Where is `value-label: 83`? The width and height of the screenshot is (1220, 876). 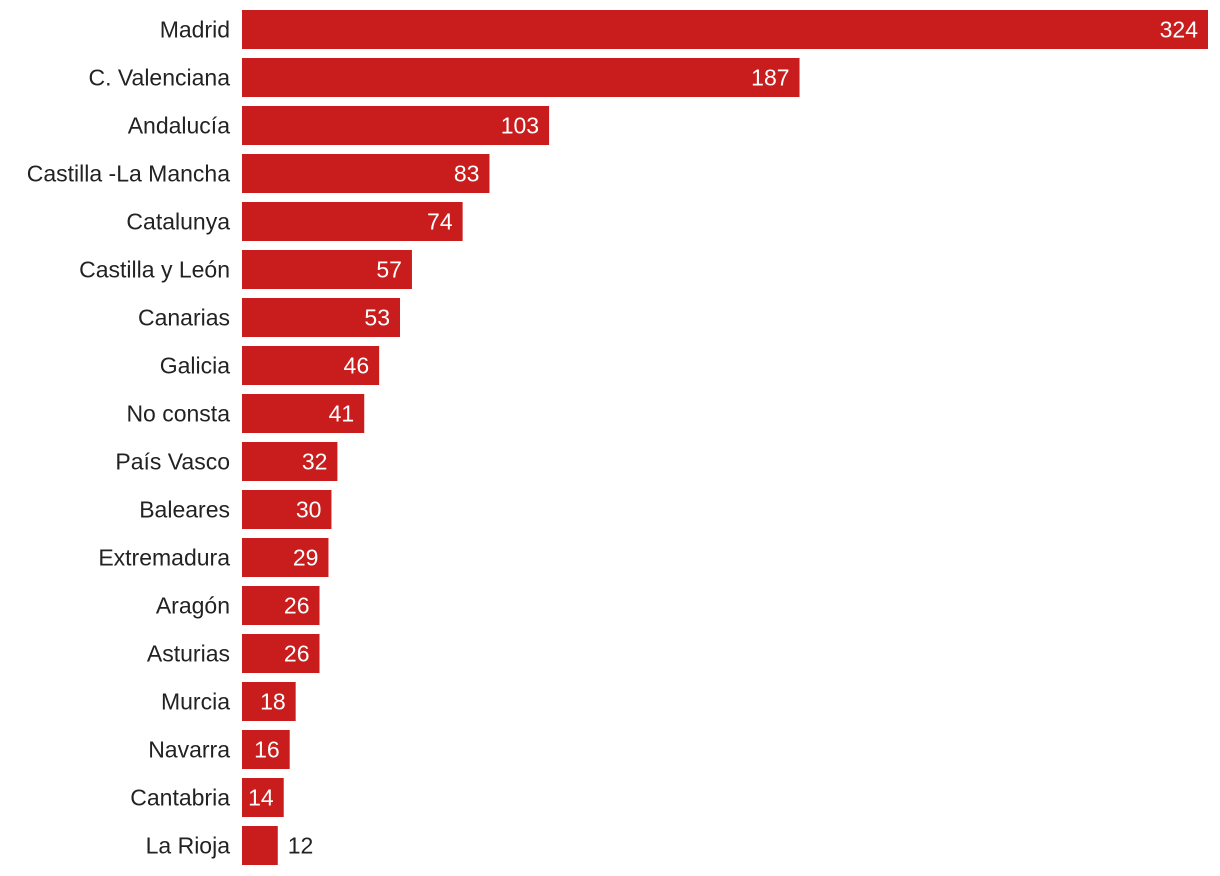
value-label: 83 is located at coordinates (467, 174).